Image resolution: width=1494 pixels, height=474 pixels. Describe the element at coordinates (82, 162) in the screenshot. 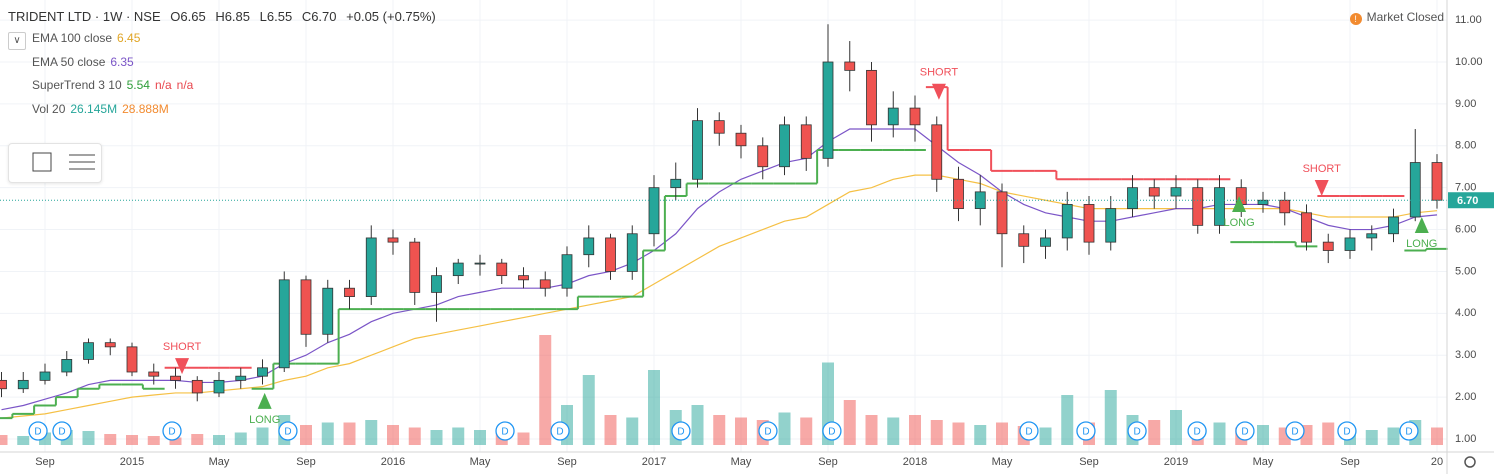

I see `list-tool` at that location.